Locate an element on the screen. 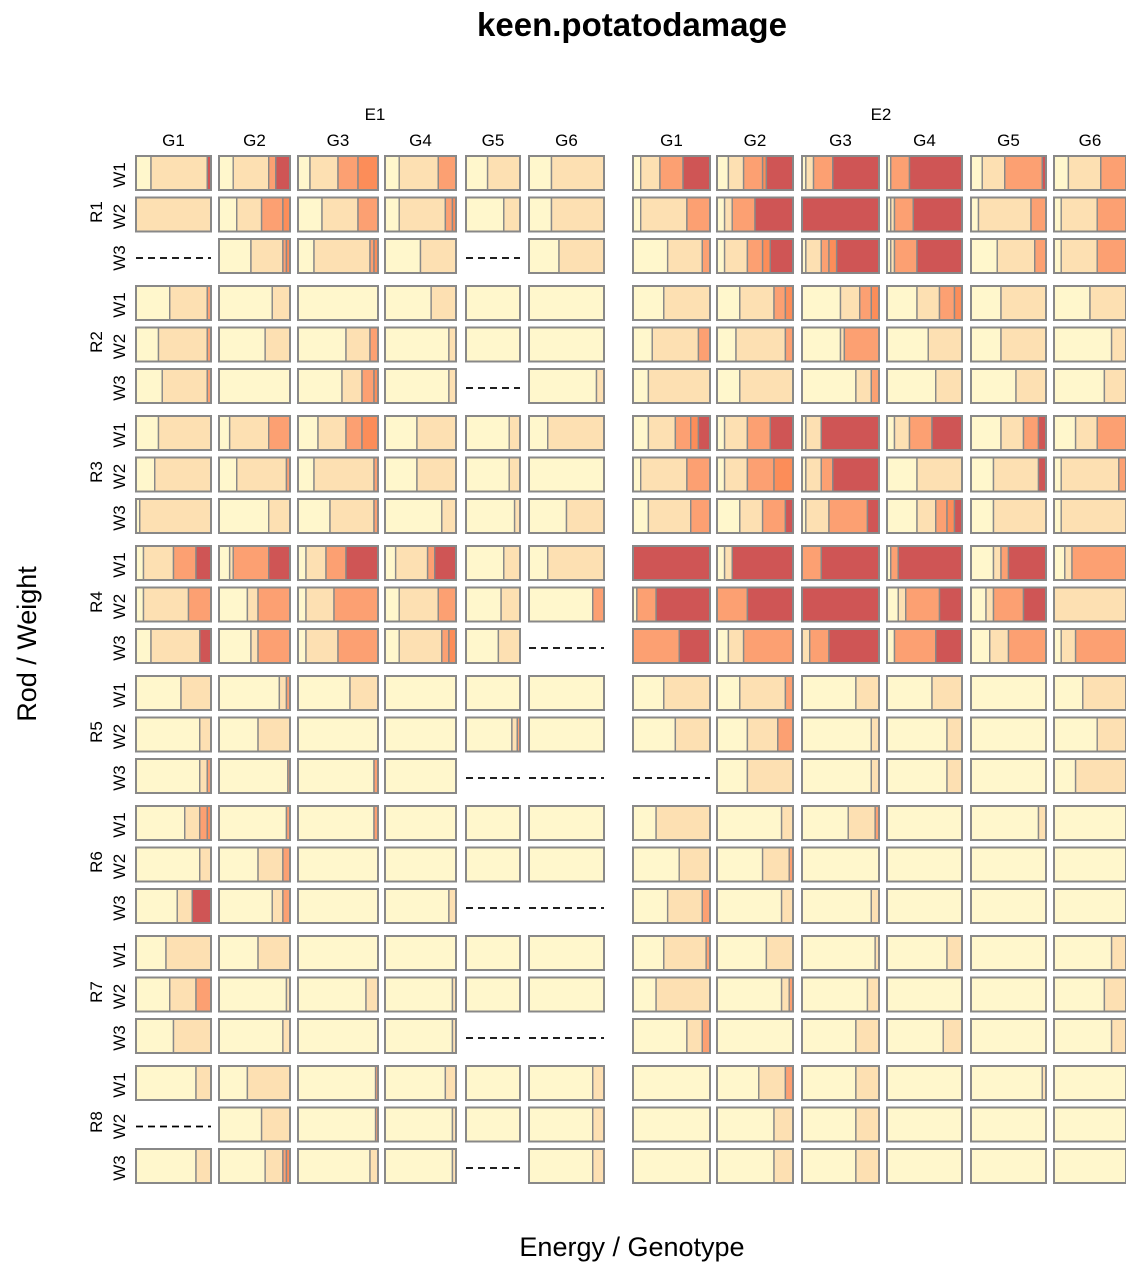 The width and height of the screenshot is (1126, 1264). genotype-strip-label: G2 is located at coordinates (755, 140).